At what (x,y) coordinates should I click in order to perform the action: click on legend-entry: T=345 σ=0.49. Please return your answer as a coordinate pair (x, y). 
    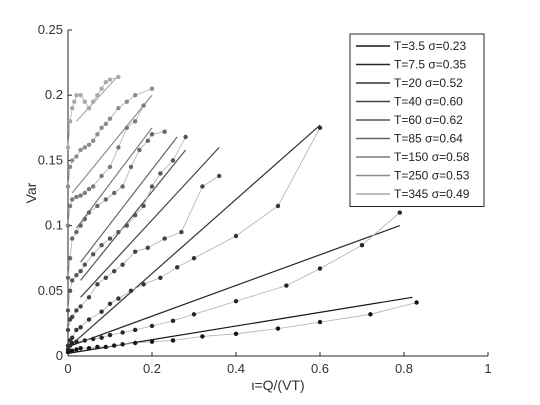
    Looking at the image, I should click on (432, 194).